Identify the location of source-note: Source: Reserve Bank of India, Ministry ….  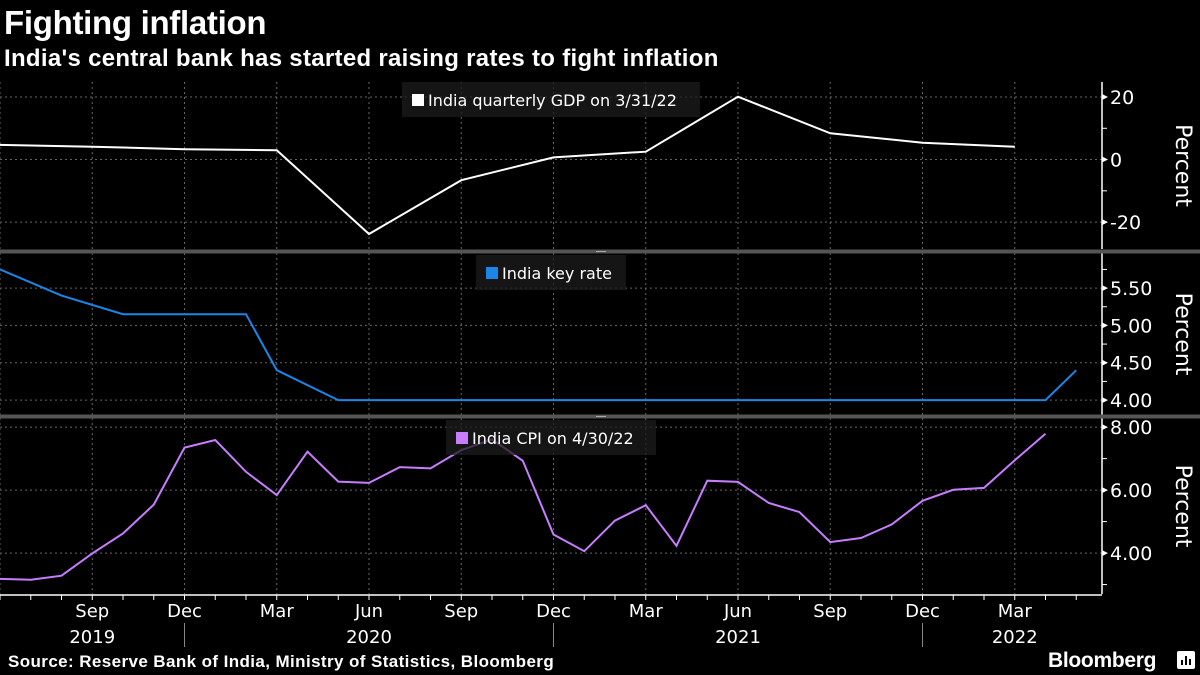
(281, 661).